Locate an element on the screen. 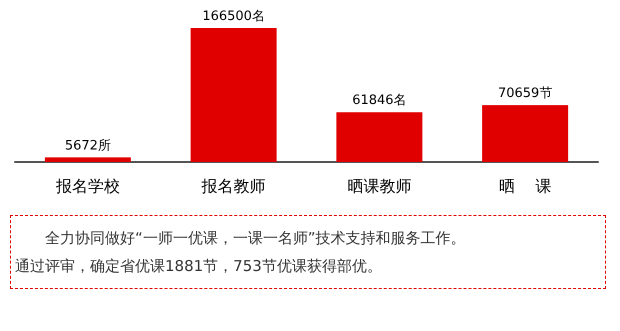 The width and height of the screenshot is (620, 331). data-label: 166500名 is located at coordinates (233, 16).